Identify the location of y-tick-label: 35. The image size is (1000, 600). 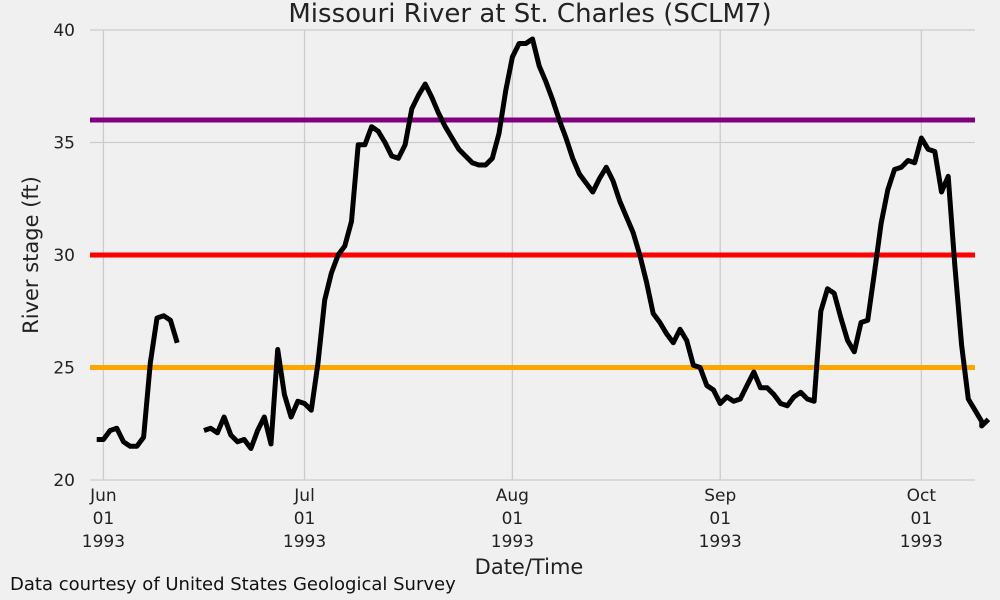
(64, 144).